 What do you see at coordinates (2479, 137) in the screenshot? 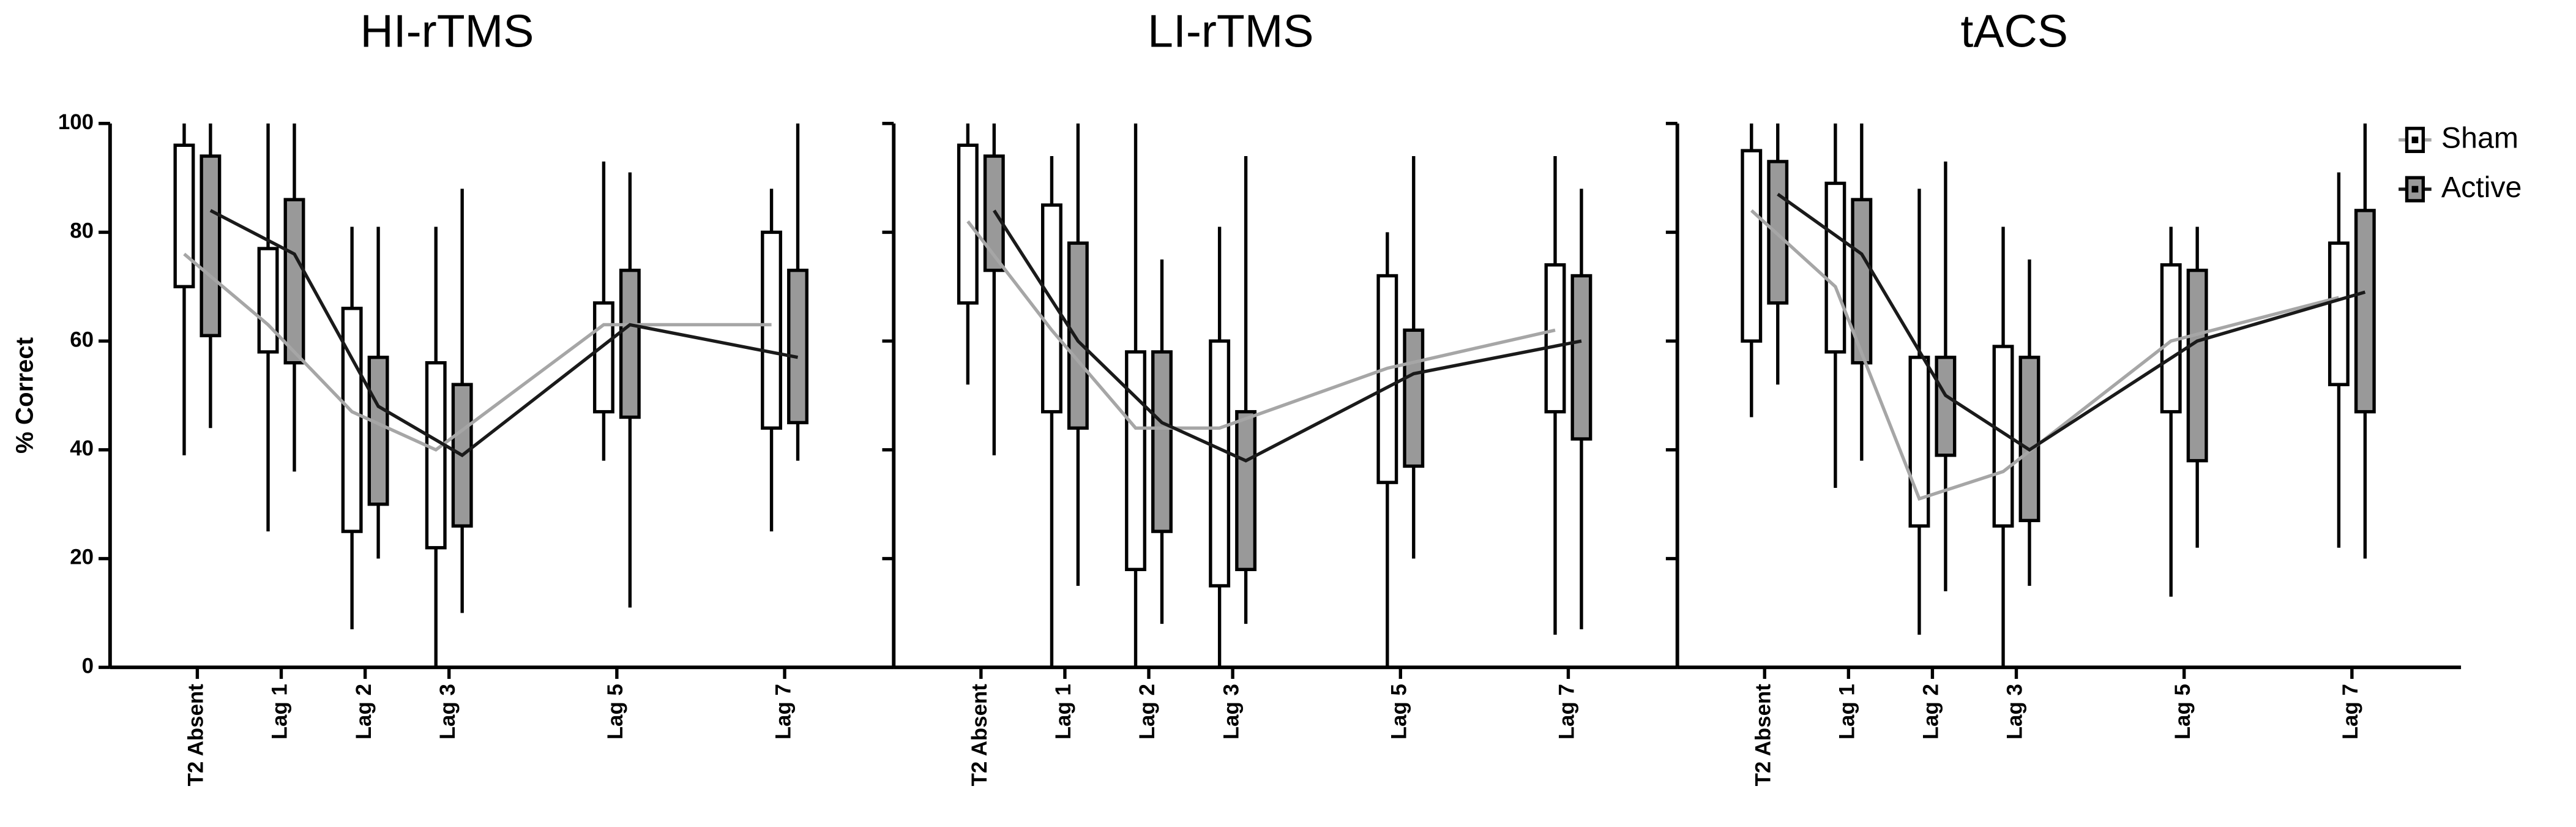
I see `legend-label: Sham` at bounding box center [2479, 137].